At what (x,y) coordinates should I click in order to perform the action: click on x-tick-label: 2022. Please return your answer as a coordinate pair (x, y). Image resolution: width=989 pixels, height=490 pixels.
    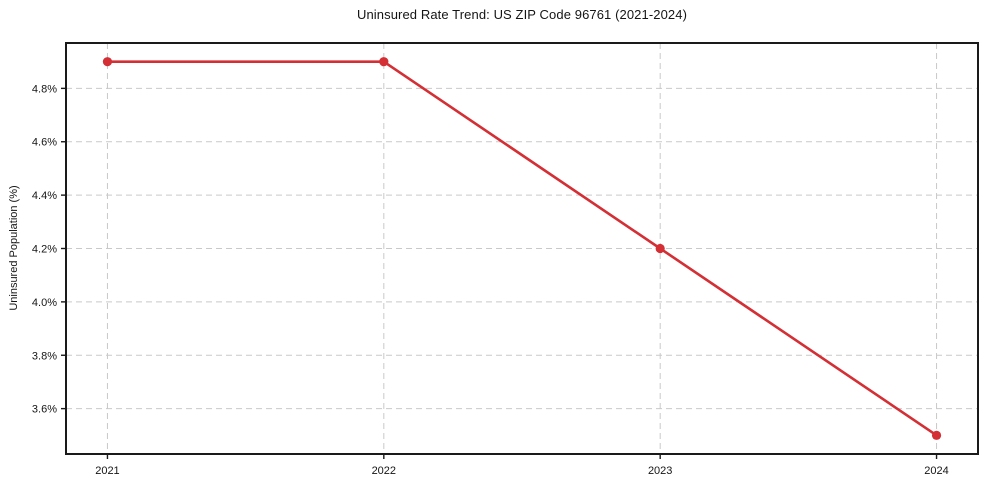
    Looking at the image, I should click on (384, 471).